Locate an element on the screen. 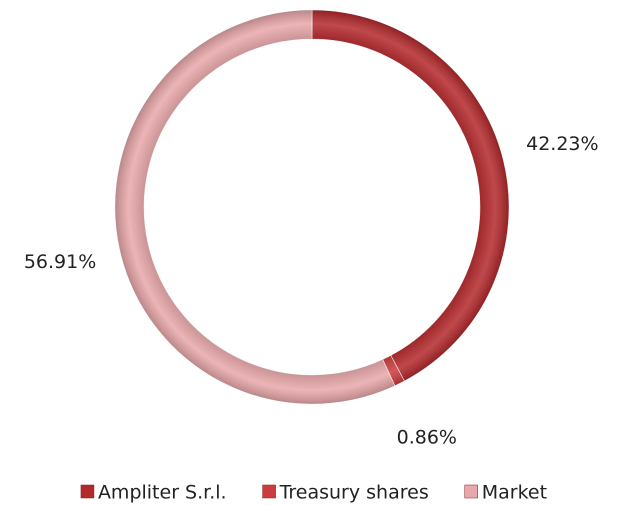 This screenshot has height=506, width=628. legend-label: Treasury shares is located at coordinates (354, 493).